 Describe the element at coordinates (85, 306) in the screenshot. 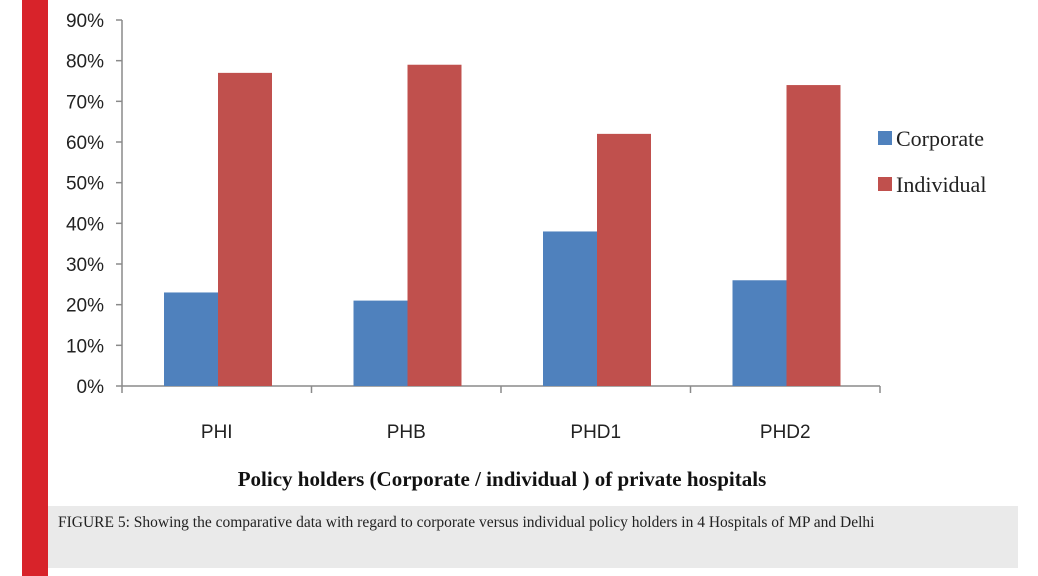

I see `y-tick-label: 20%` at that location.